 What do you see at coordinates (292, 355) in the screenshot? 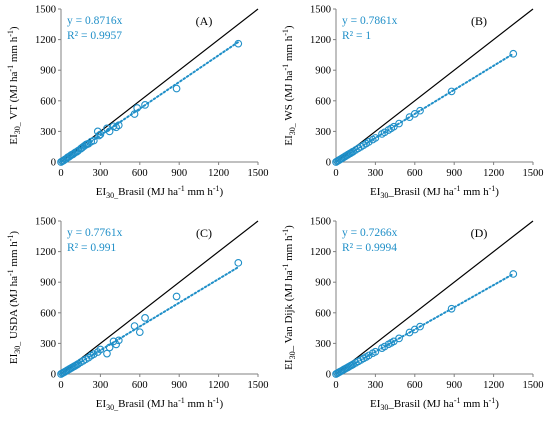
I see `y-axis-title-sub: 30` at bounding box center [292, 355].